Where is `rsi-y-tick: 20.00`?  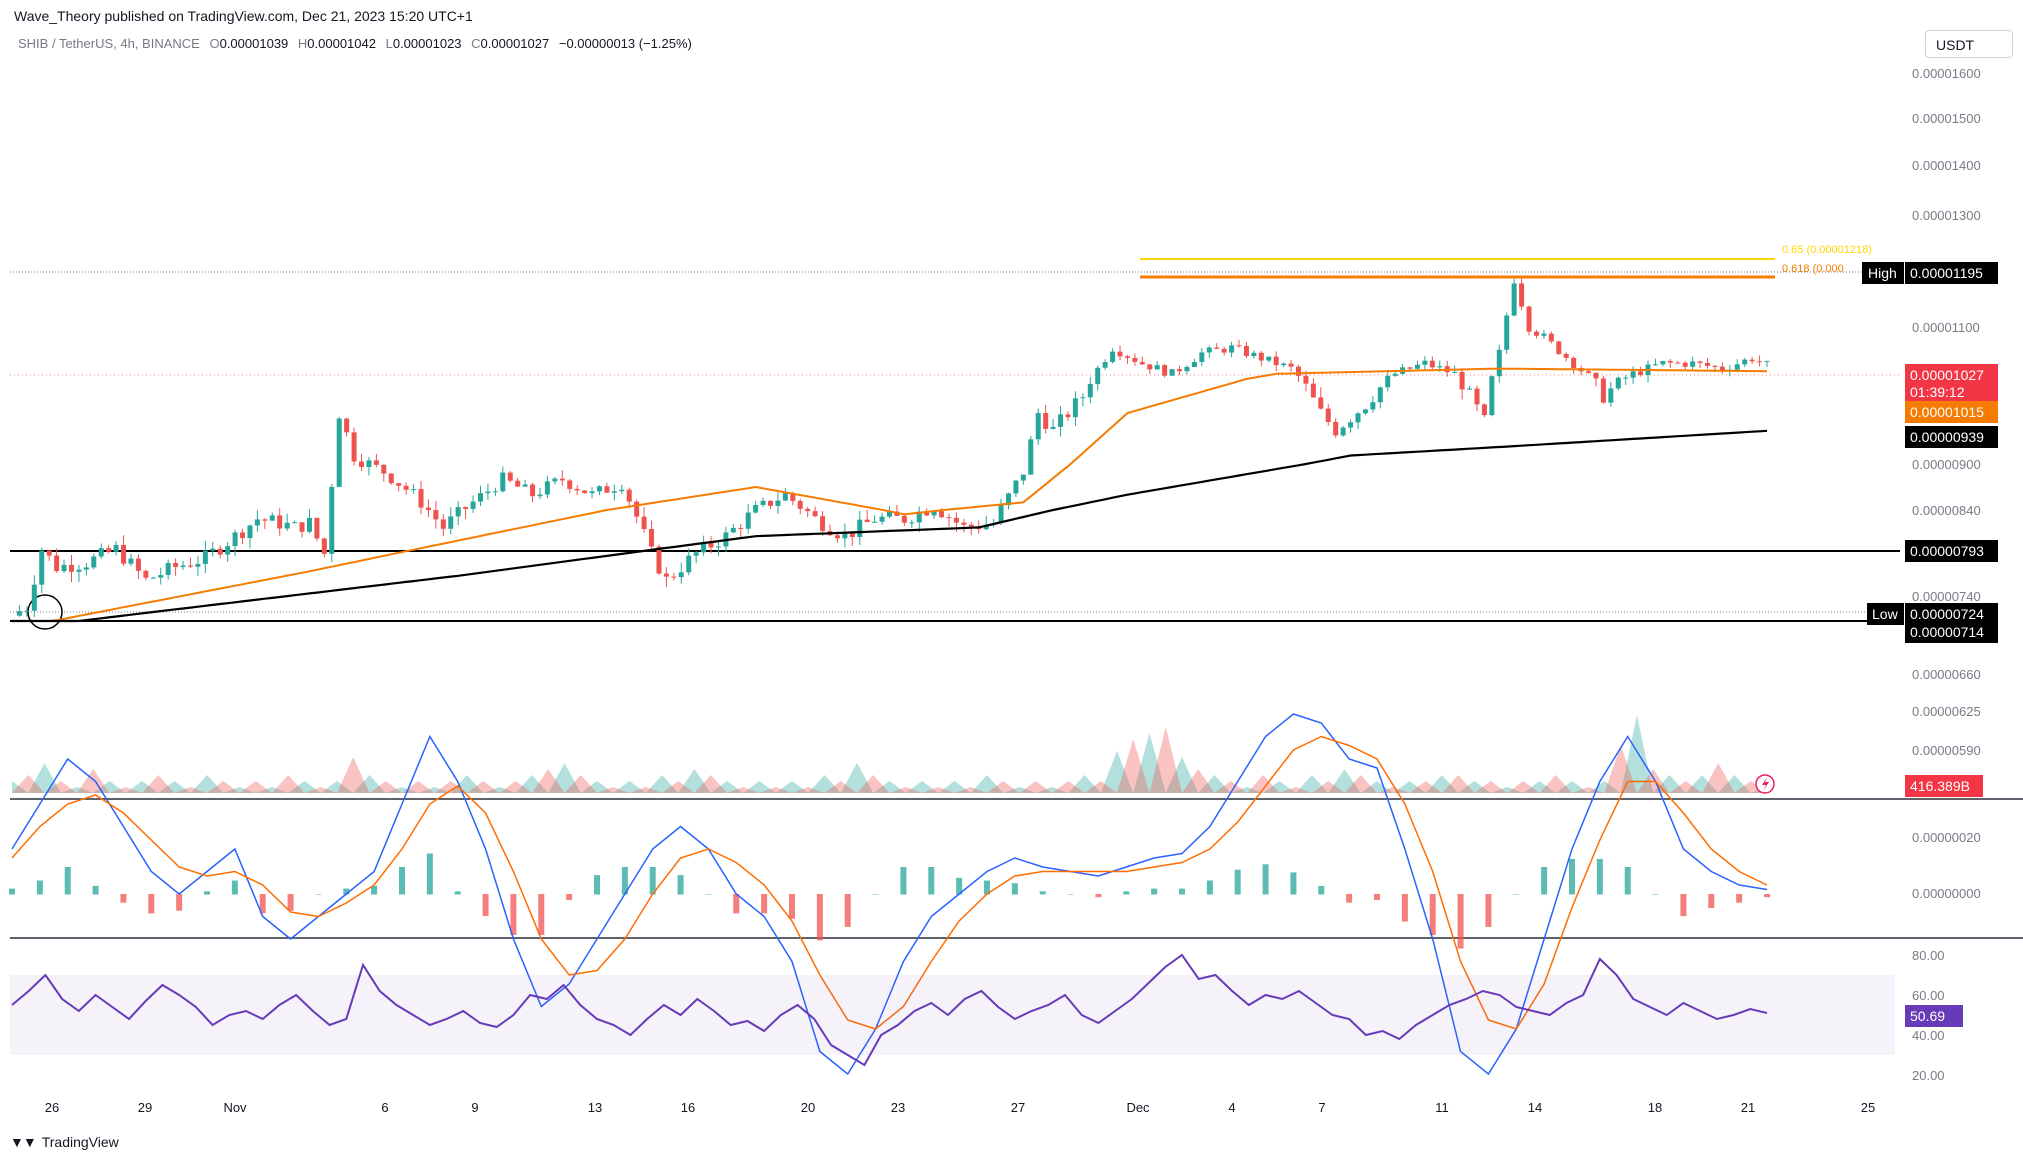
rsi-y-tick: 20.00 is located at coordinates (1928, 1075).